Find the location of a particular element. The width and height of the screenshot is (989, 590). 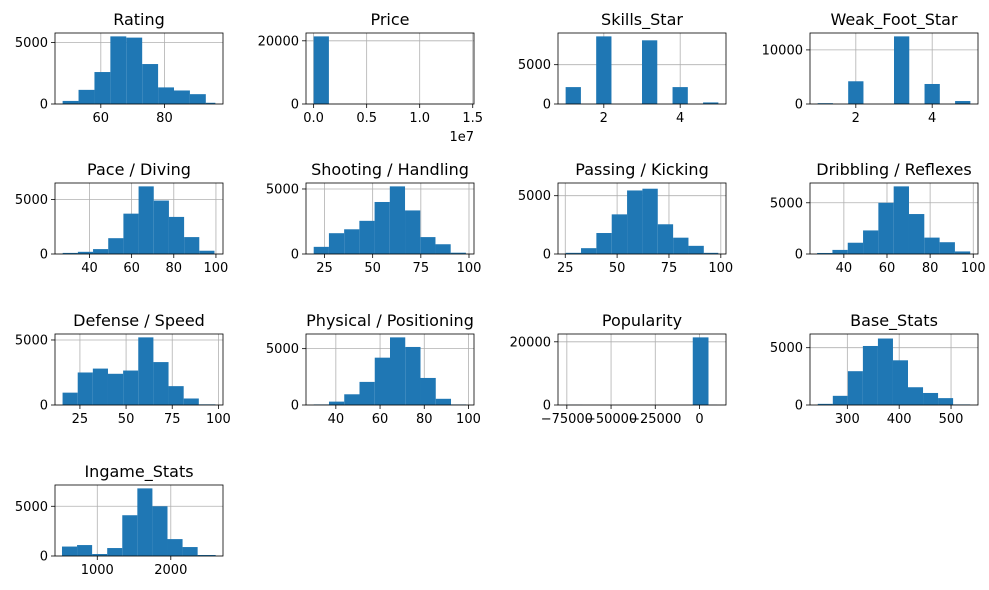

y-tick-label: 10000 is located at coordinates (782, 50).